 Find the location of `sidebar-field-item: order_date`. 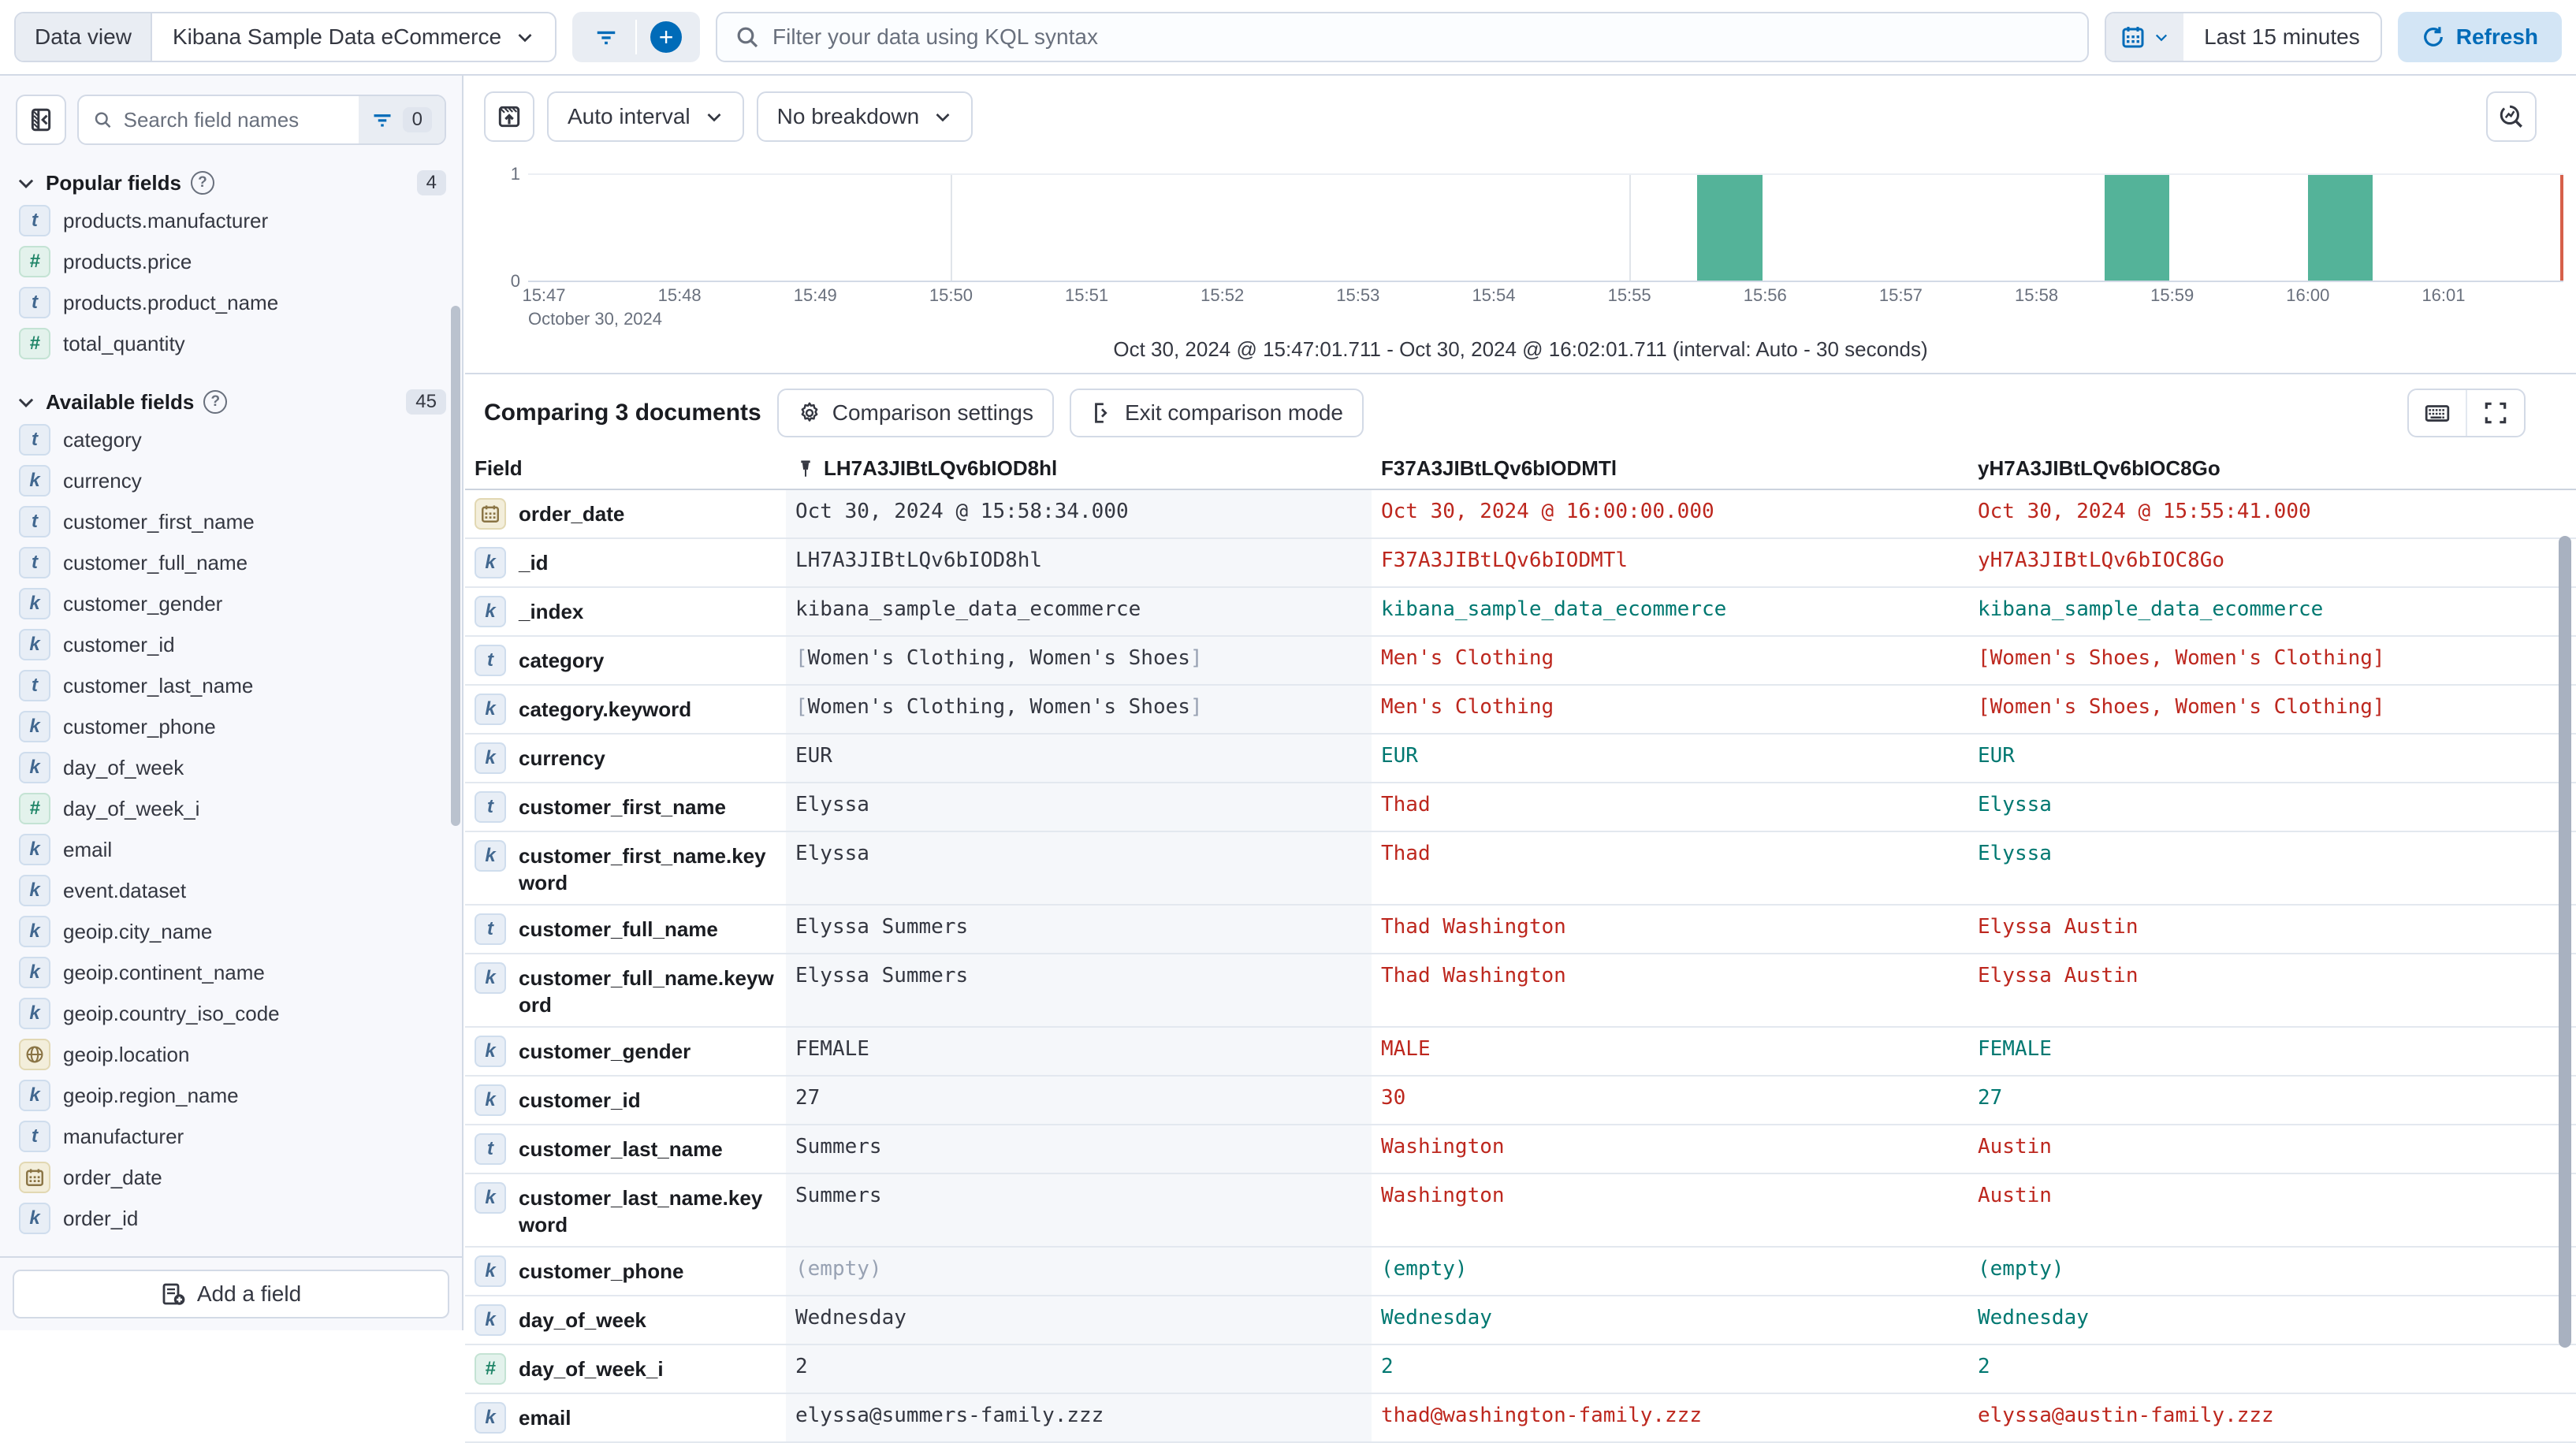

sidebar-field-item: order_date is located at coordinates (231, 1177).